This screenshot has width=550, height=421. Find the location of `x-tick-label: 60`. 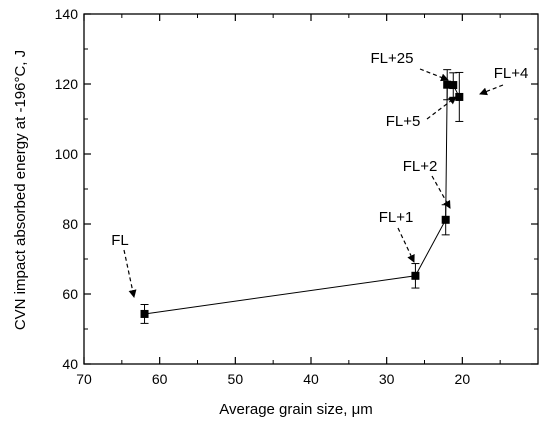

x-tick-label: 60 is located at coordinates (160, 379).